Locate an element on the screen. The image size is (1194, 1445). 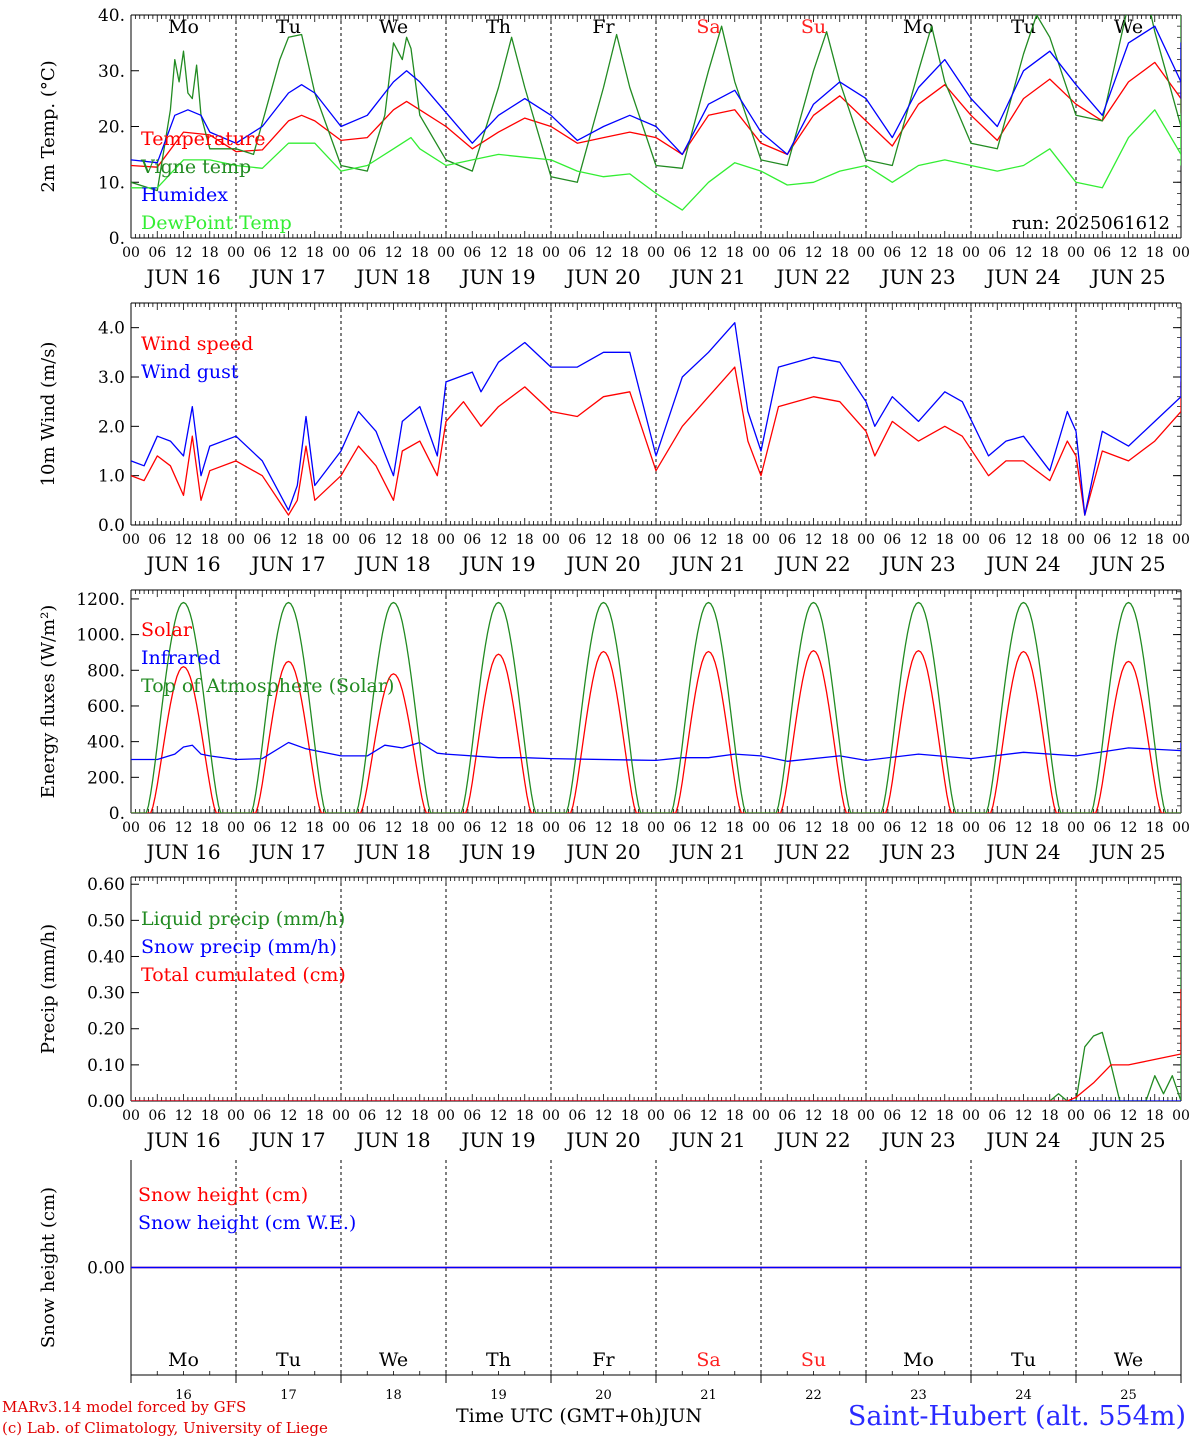
y-tick-label: 0.60 is located at coordinates (106, 885).